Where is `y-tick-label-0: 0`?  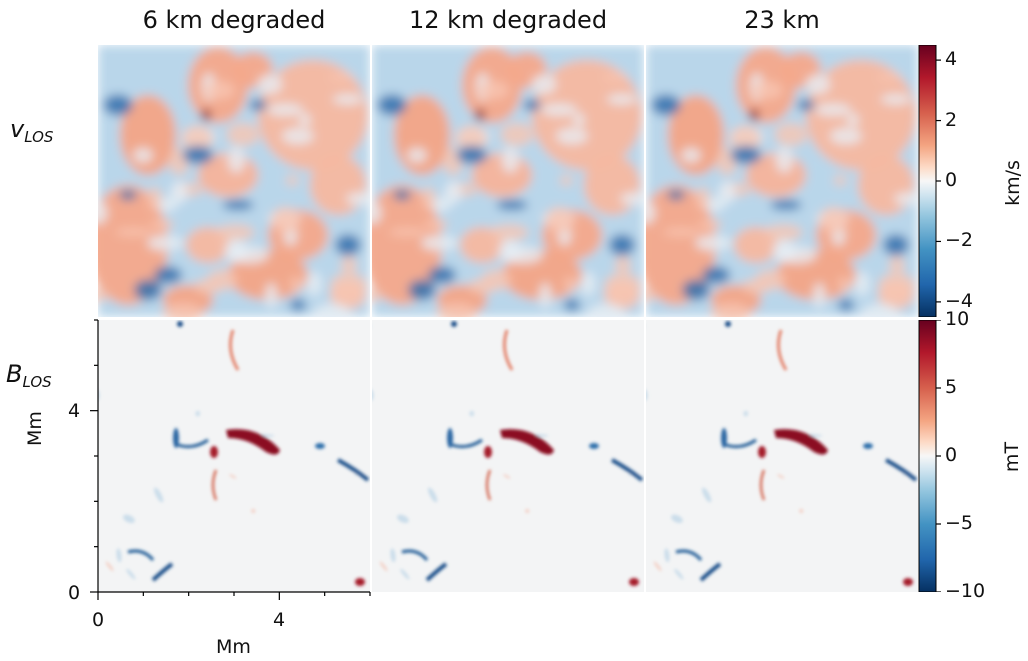 y-tick-label-0: 0 is located at coordinates (74, 593).